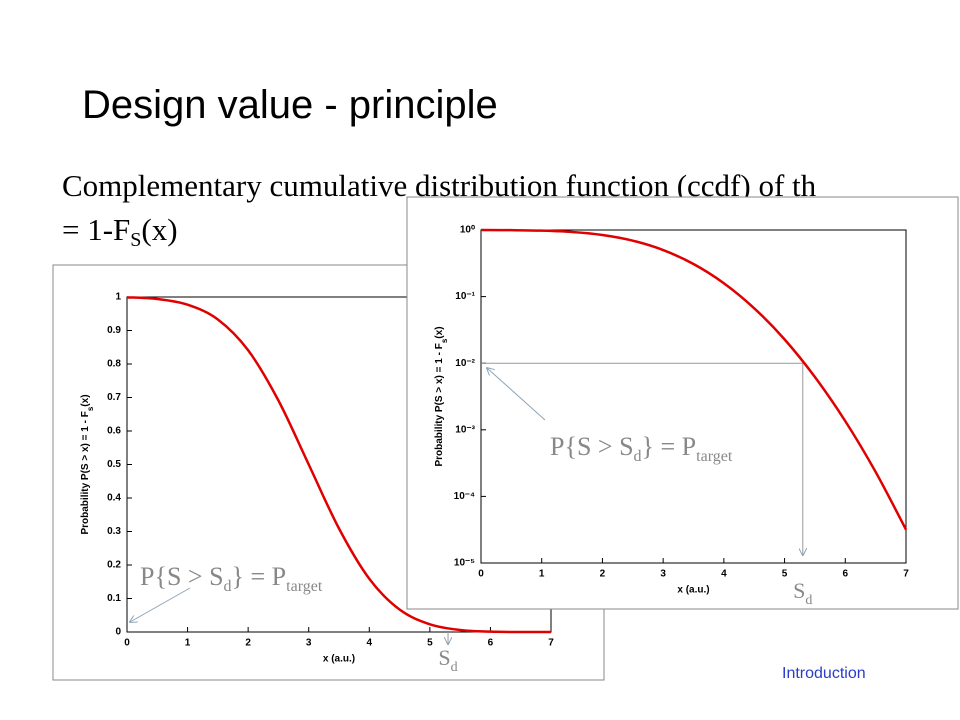 The height and width of the screenshot is (720, 960). What do you see at coordinates (114, 464) in the screenshot?
I see `y-tick-label: 0.5` at bounding box center [114, 464].